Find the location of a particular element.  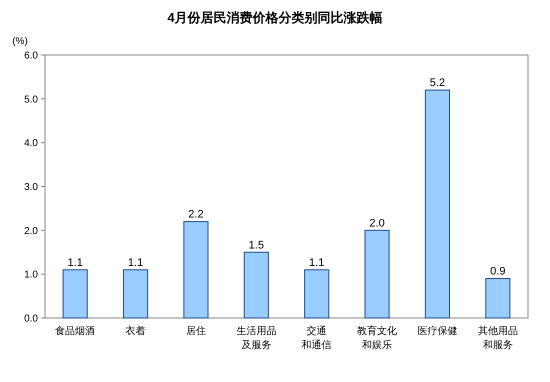

y-tick-label: 1.0 is located at coordinates (31, 275).